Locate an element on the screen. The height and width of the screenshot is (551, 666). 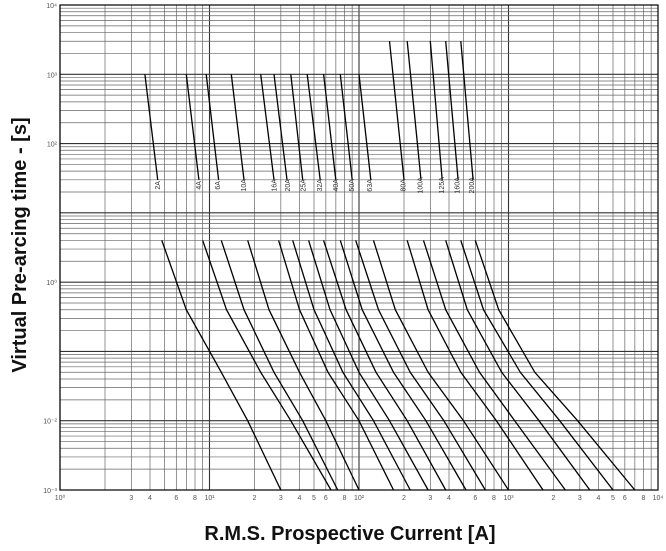
curve-25a-lower is located at coordinates (368, 365).